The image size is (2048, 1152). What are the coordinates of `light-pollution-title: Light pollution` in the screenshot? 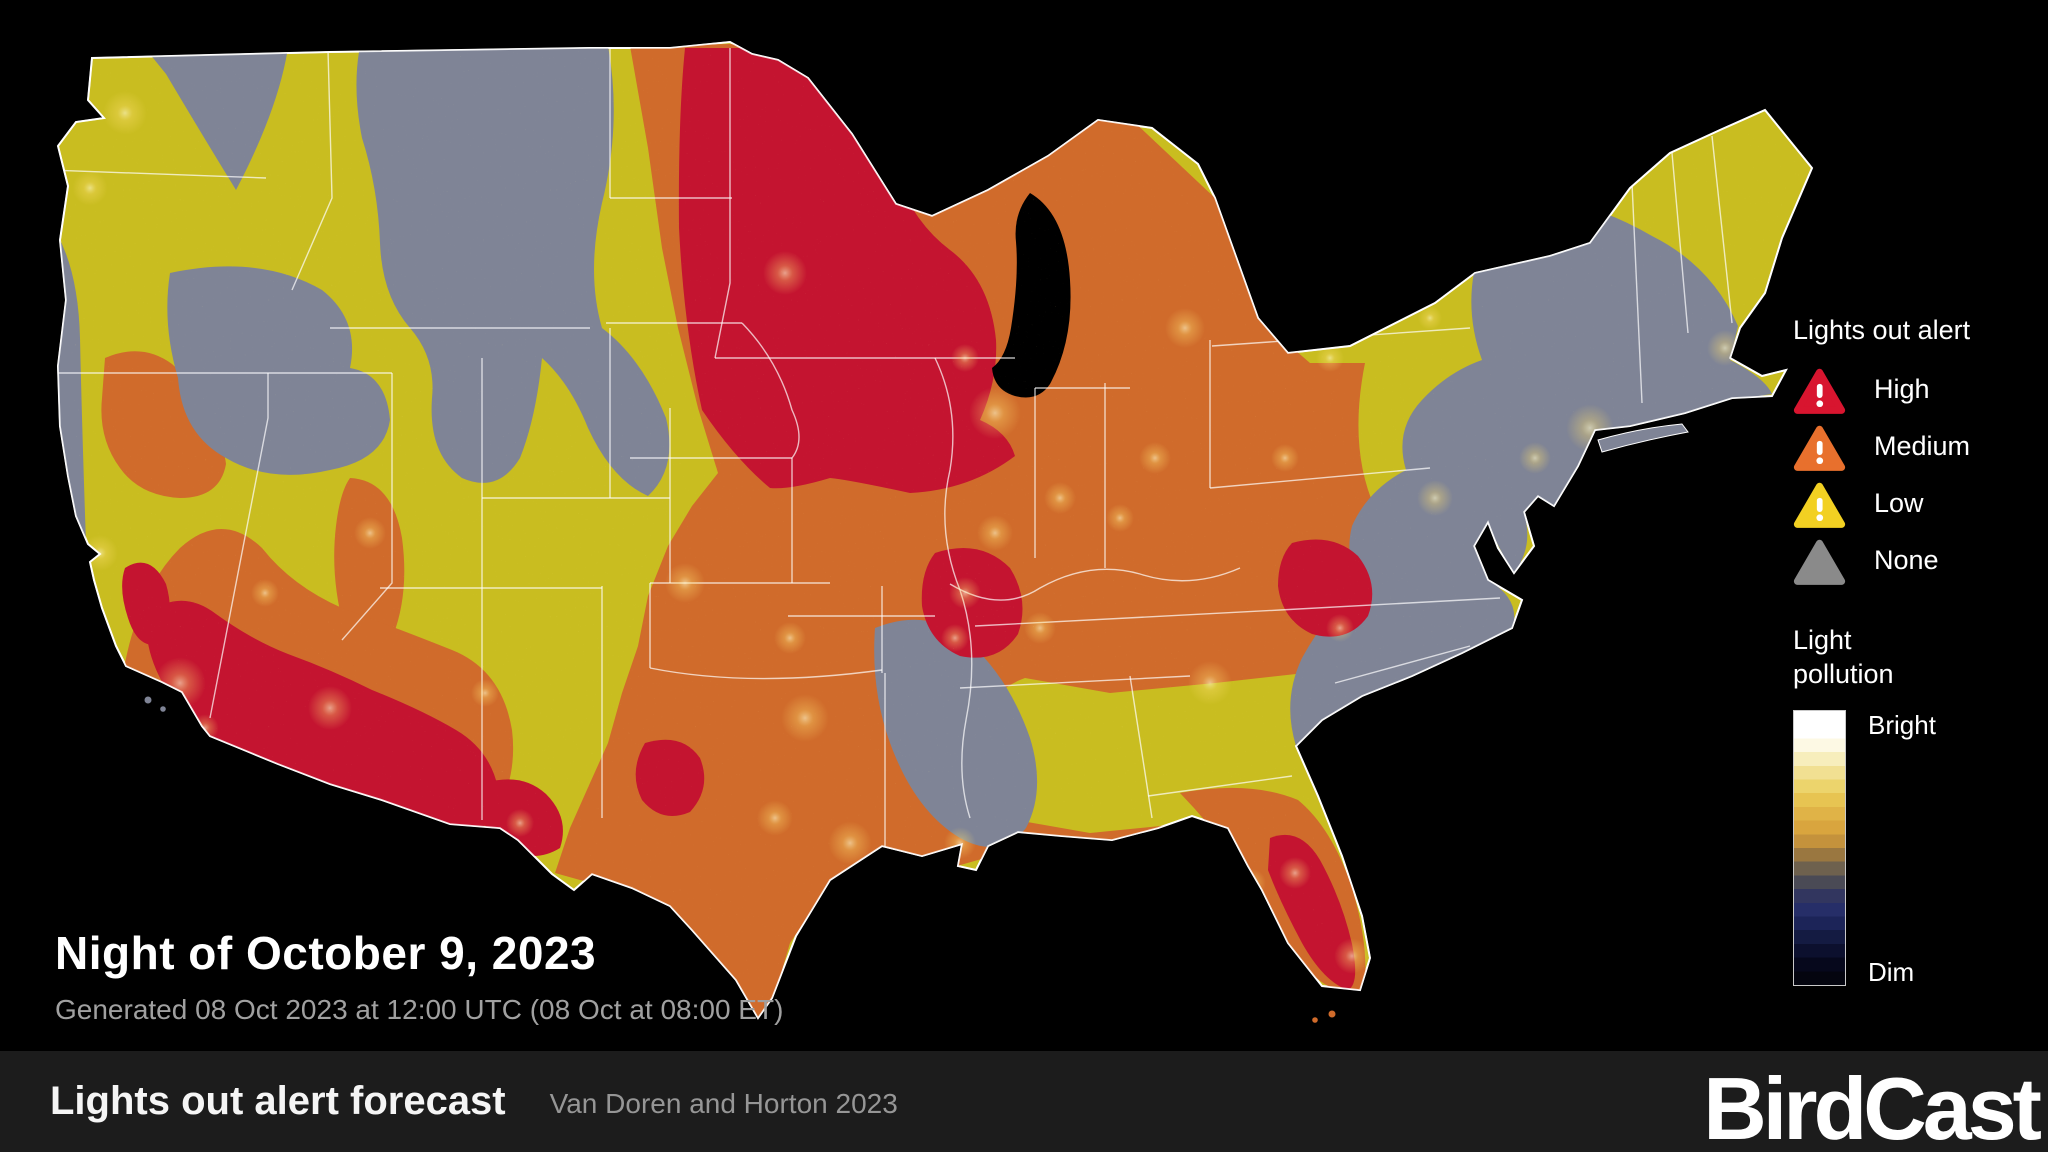 It's located at (1858, 658).